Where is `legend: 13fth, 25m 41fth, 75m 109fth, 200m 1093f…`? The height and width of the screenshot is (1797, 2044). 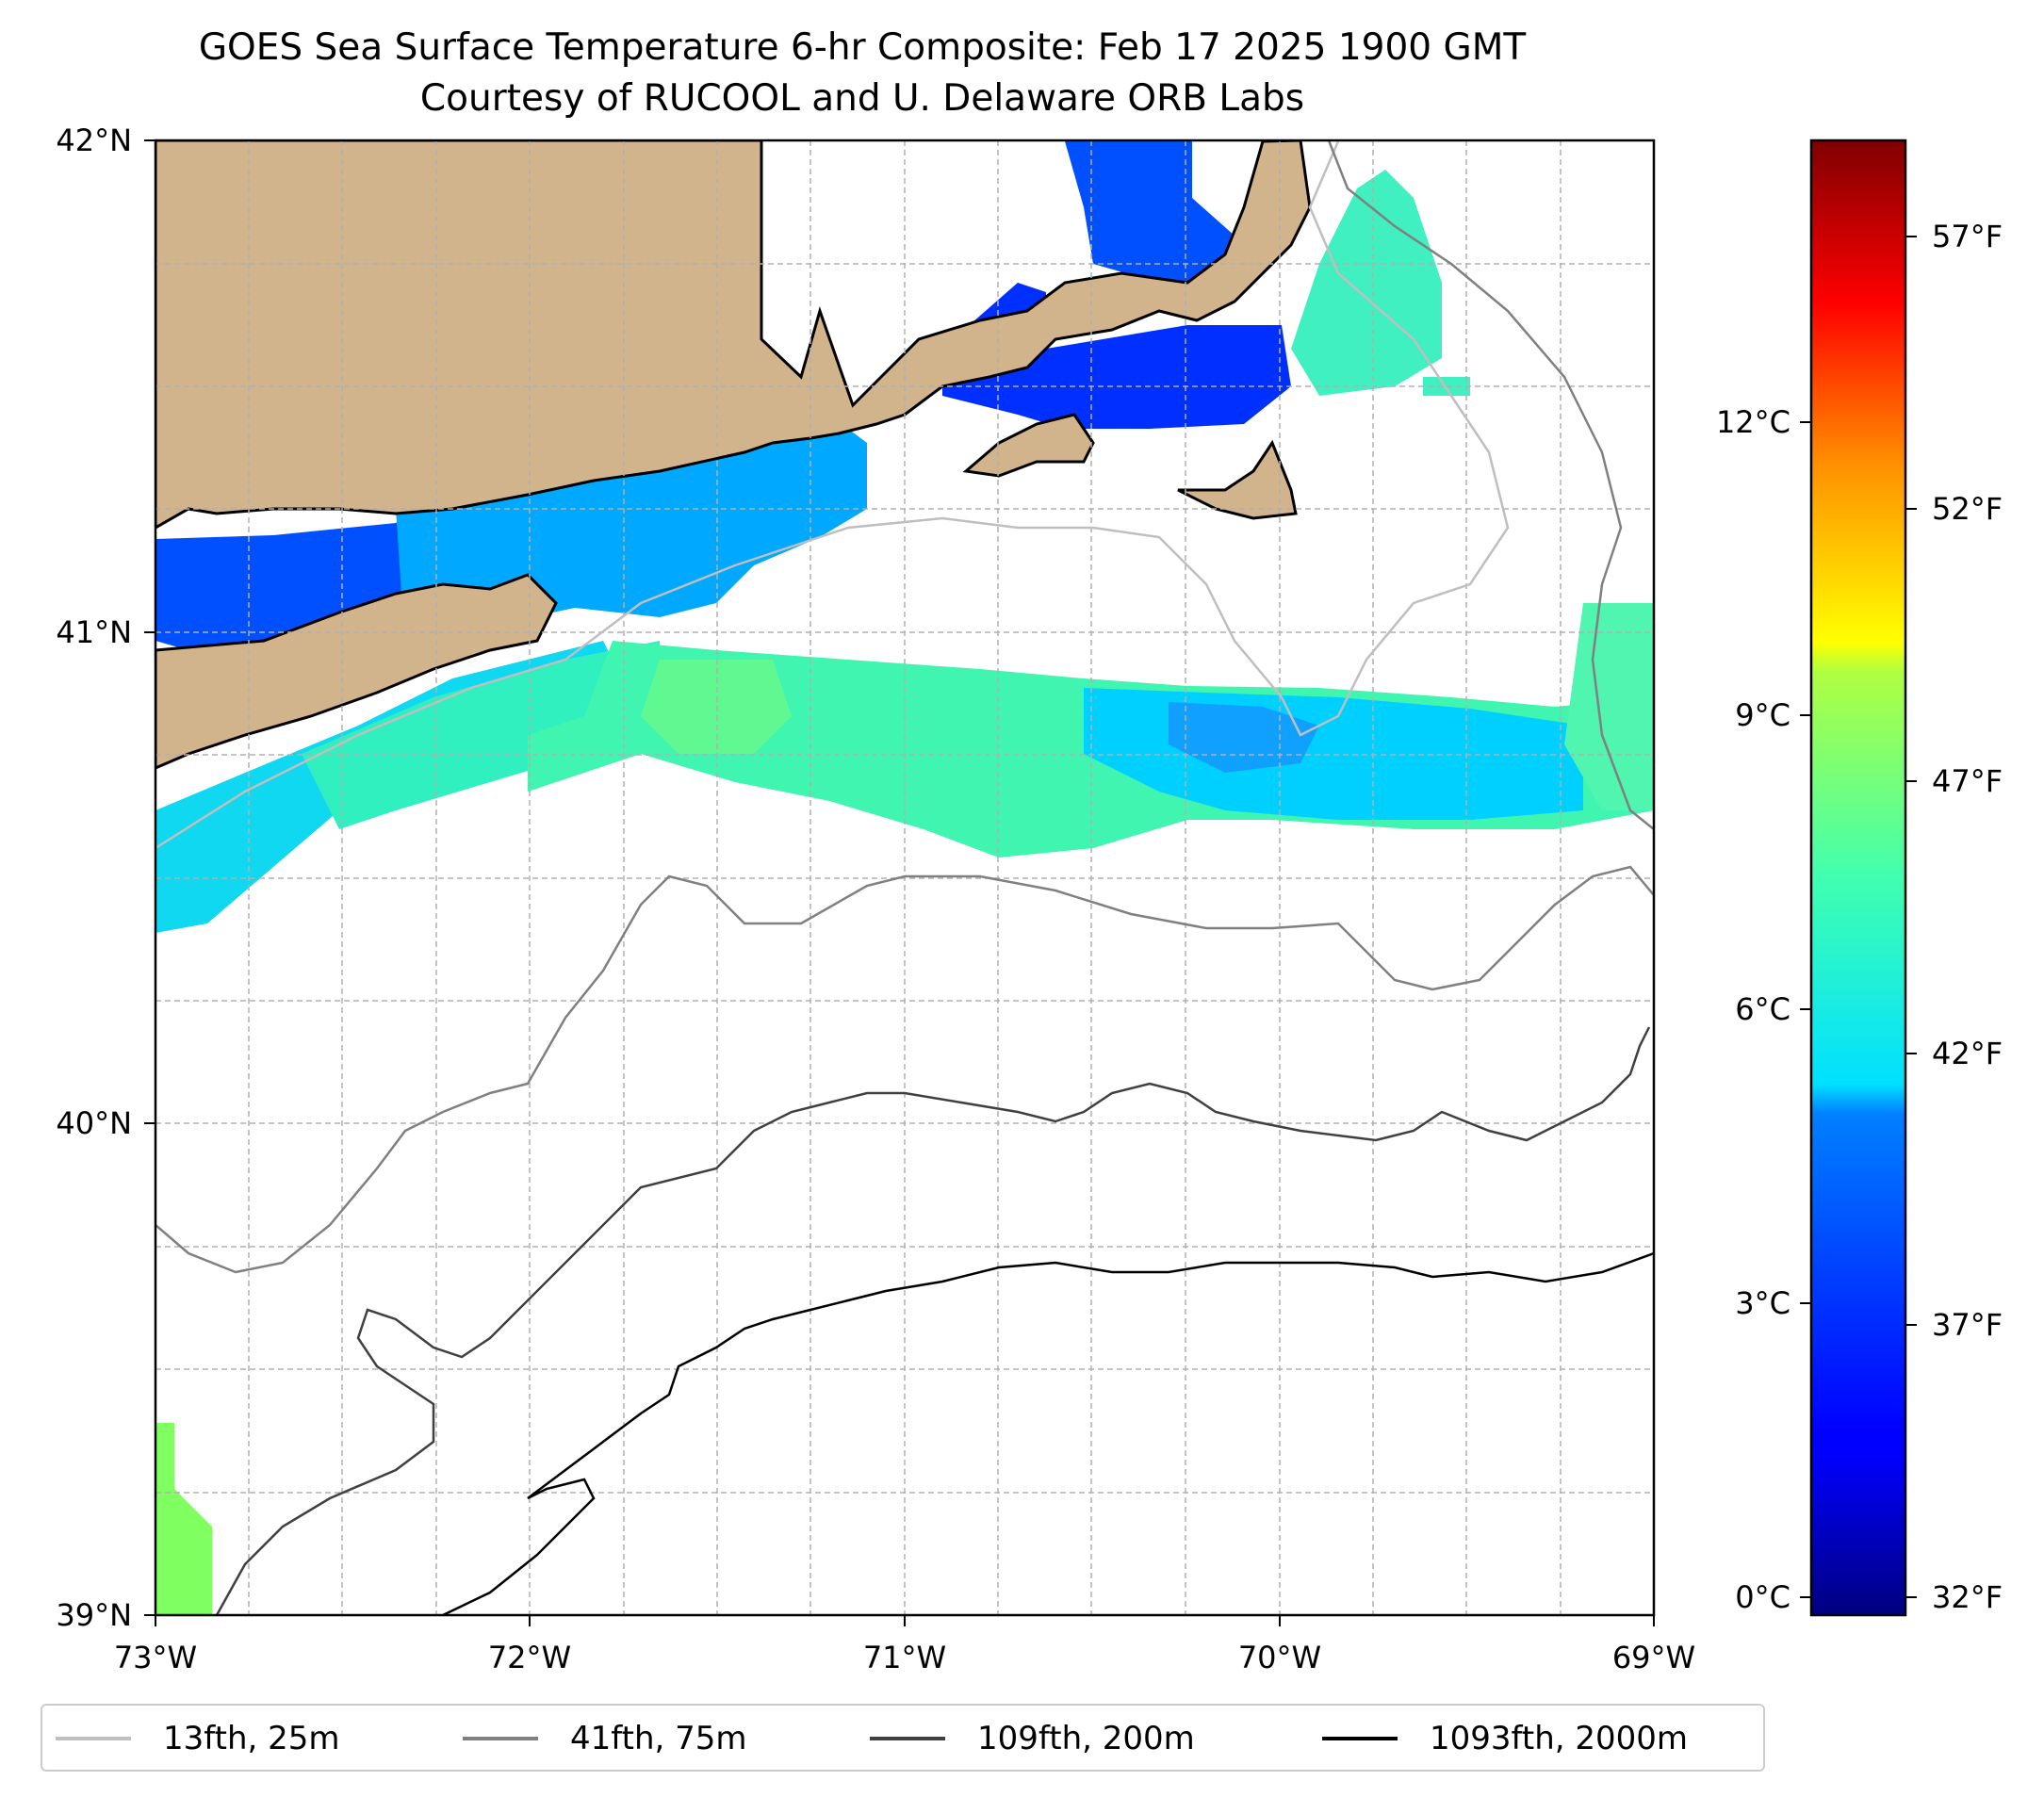
legend: 13fth, 25m 41fth, 75m 109fth, 200m 1093f… is located at coordinates (903, 1738).